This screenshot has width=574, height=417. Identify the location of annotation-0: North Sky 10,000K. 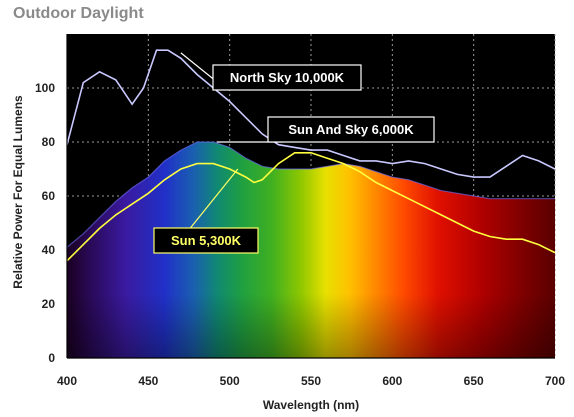
(271, 71).